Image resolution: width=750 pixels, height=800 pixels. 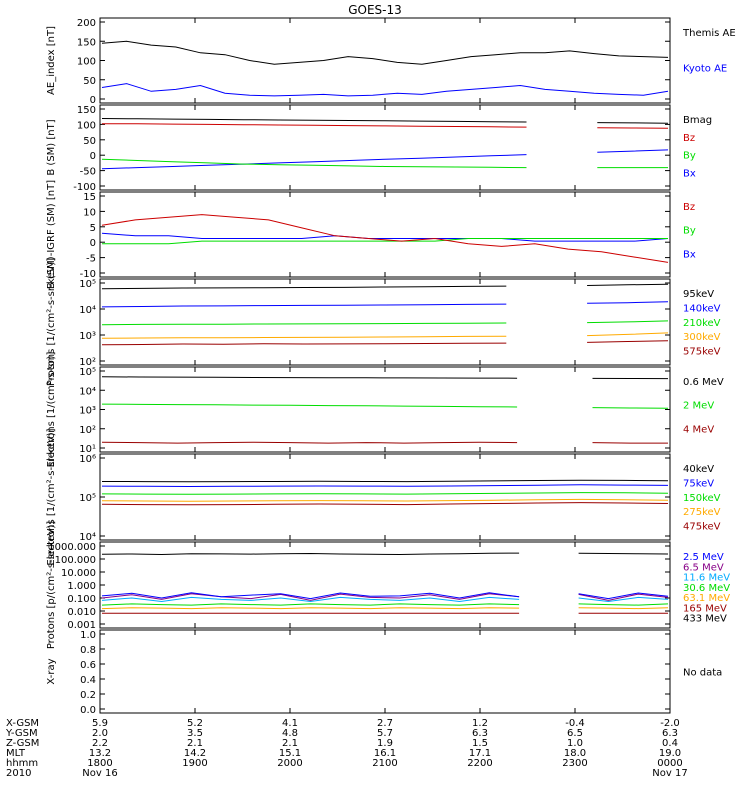 I want to click on y-tick-label: 1.0, so click(x=88, y=635).